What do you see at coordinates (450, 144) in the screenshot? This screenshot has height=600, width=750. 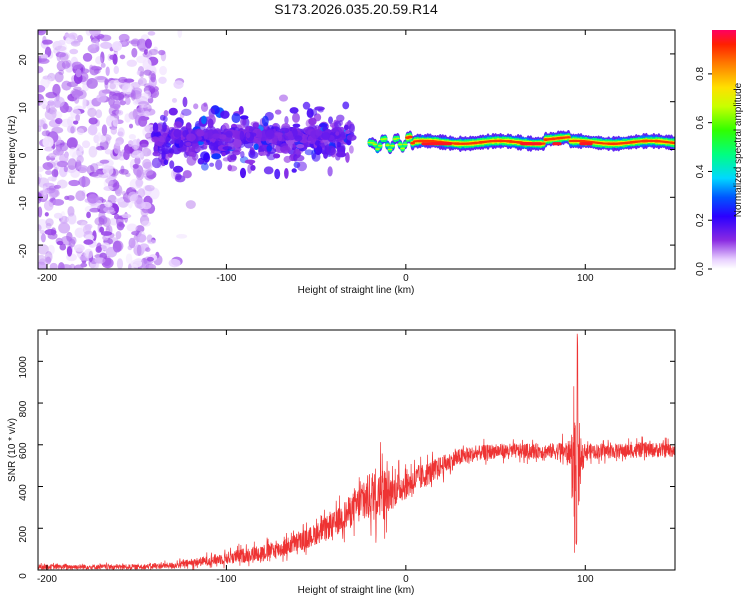 I see `spectrogram-blob-1992` at bounding box center [450, 144].